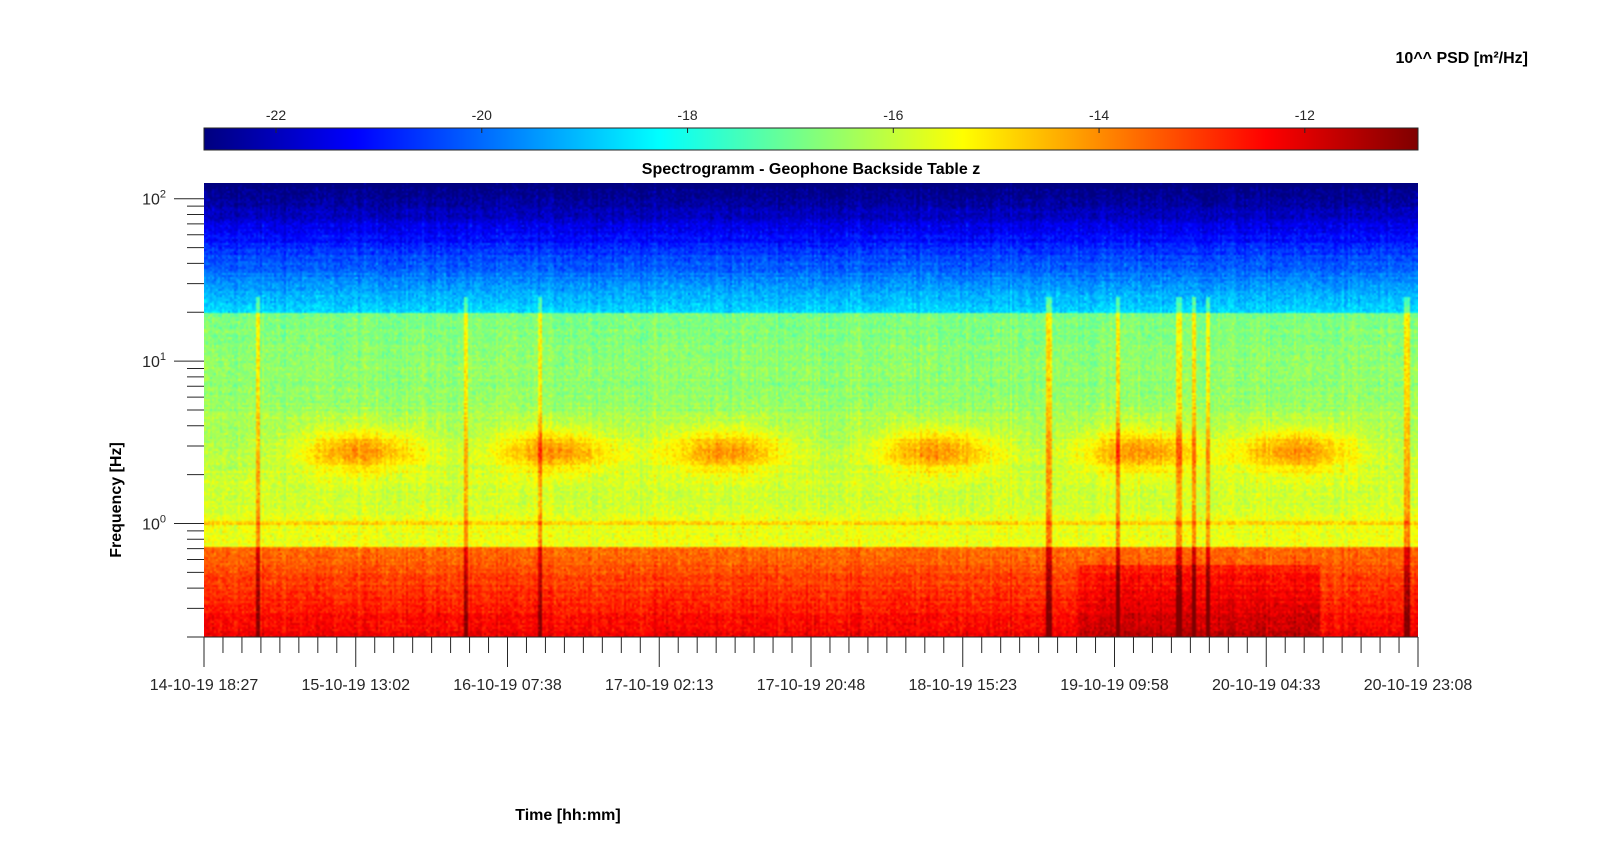 This screenshot has height=843, width=1597. I want to click on y-axis-label: Frequency [Hz], so click(116, 500).